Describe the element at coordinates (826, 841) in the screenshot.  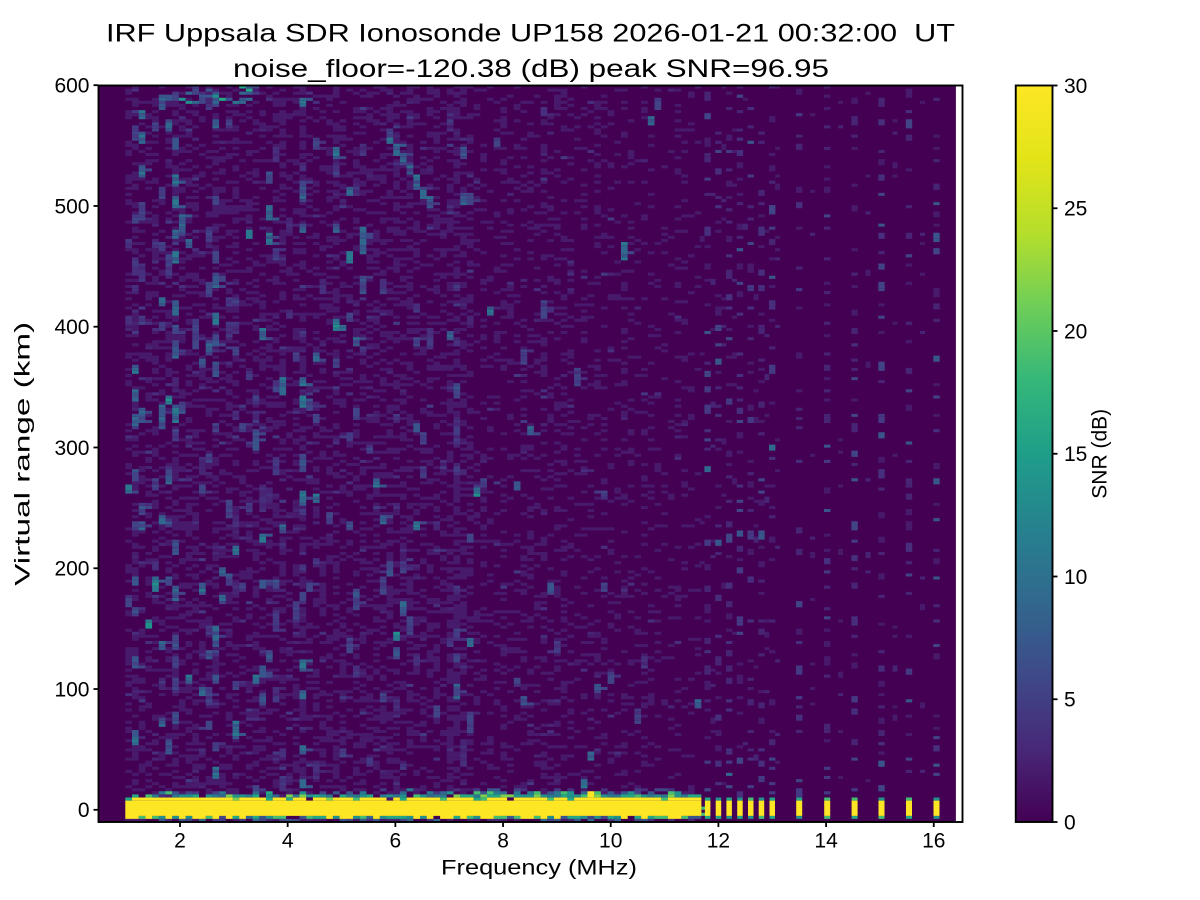
I see `svg-text: 14` at that location.